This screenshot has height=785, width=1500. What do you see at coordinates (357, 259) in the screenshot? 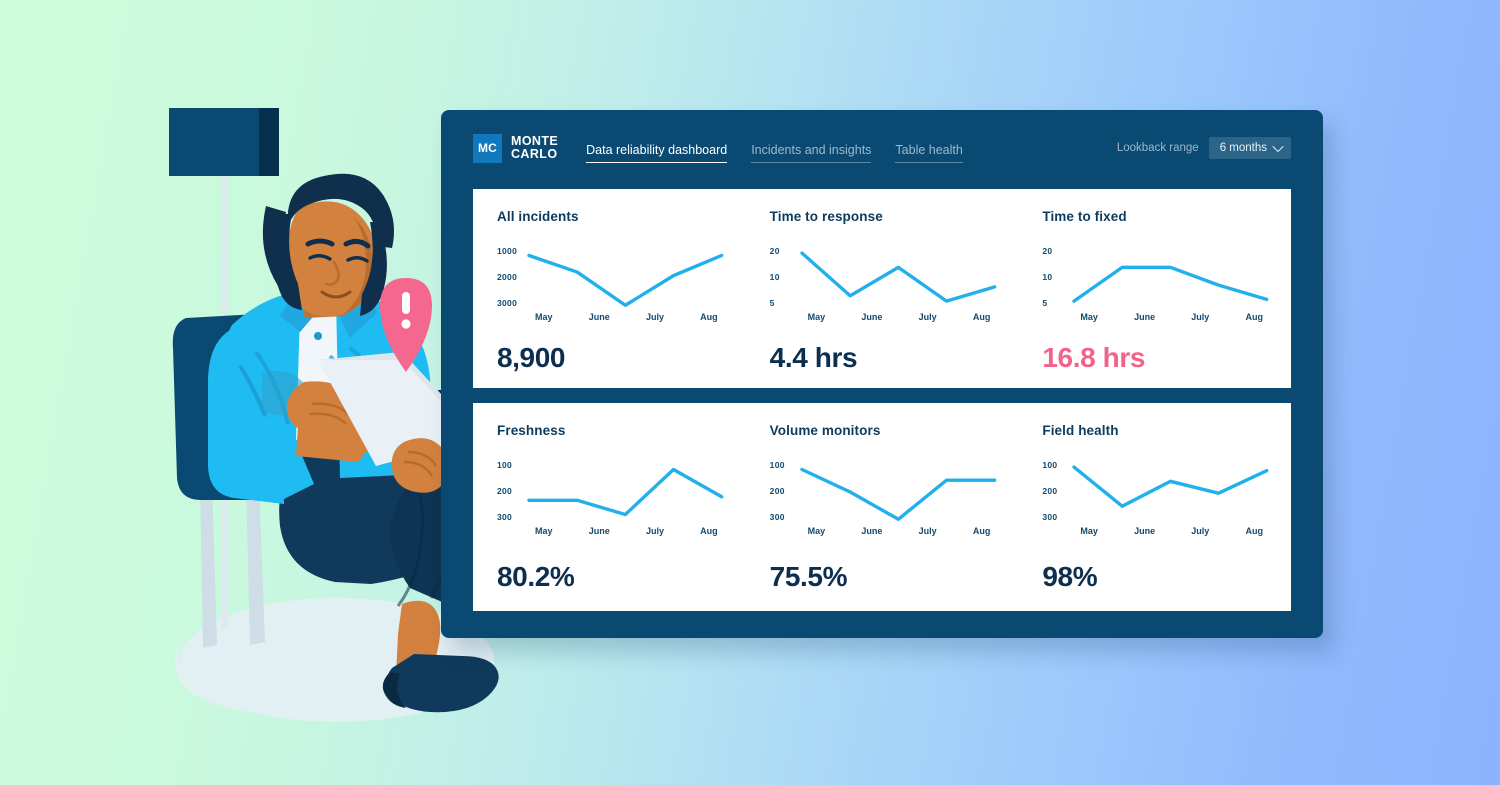
I see `eye-right` at bounding box center [357, 259].